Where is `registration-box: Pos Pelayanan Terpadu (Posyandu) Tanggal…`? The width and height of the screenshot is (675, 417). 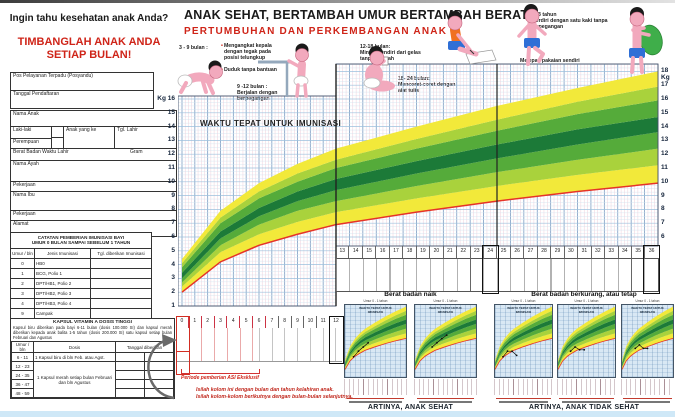
registration-box: Pos Pelayanan Terpadu (Posyandu) Tanggal… is located at coordinates (82, 90).